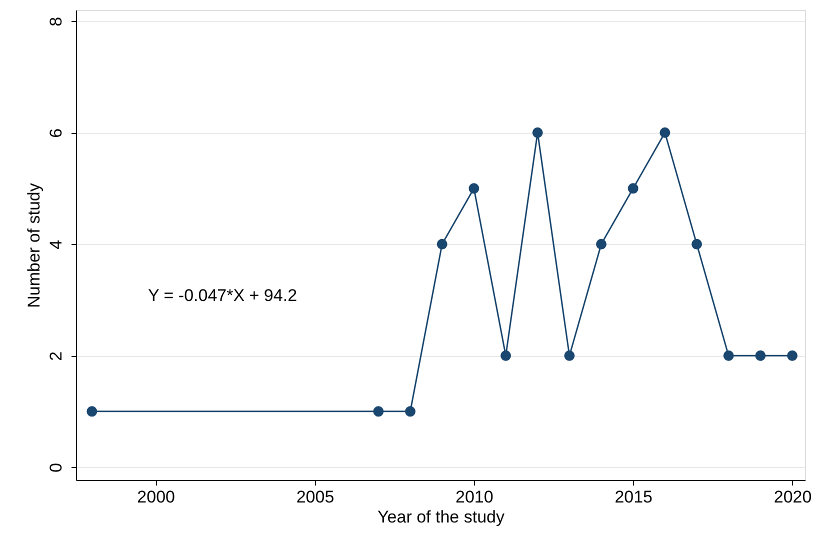 The width and height of the screenshot is (817, 546). What do you see at coordinates (56, 356) in the screenshot?
I see `y-tick-label: 2` at bounding box center [56, 356].